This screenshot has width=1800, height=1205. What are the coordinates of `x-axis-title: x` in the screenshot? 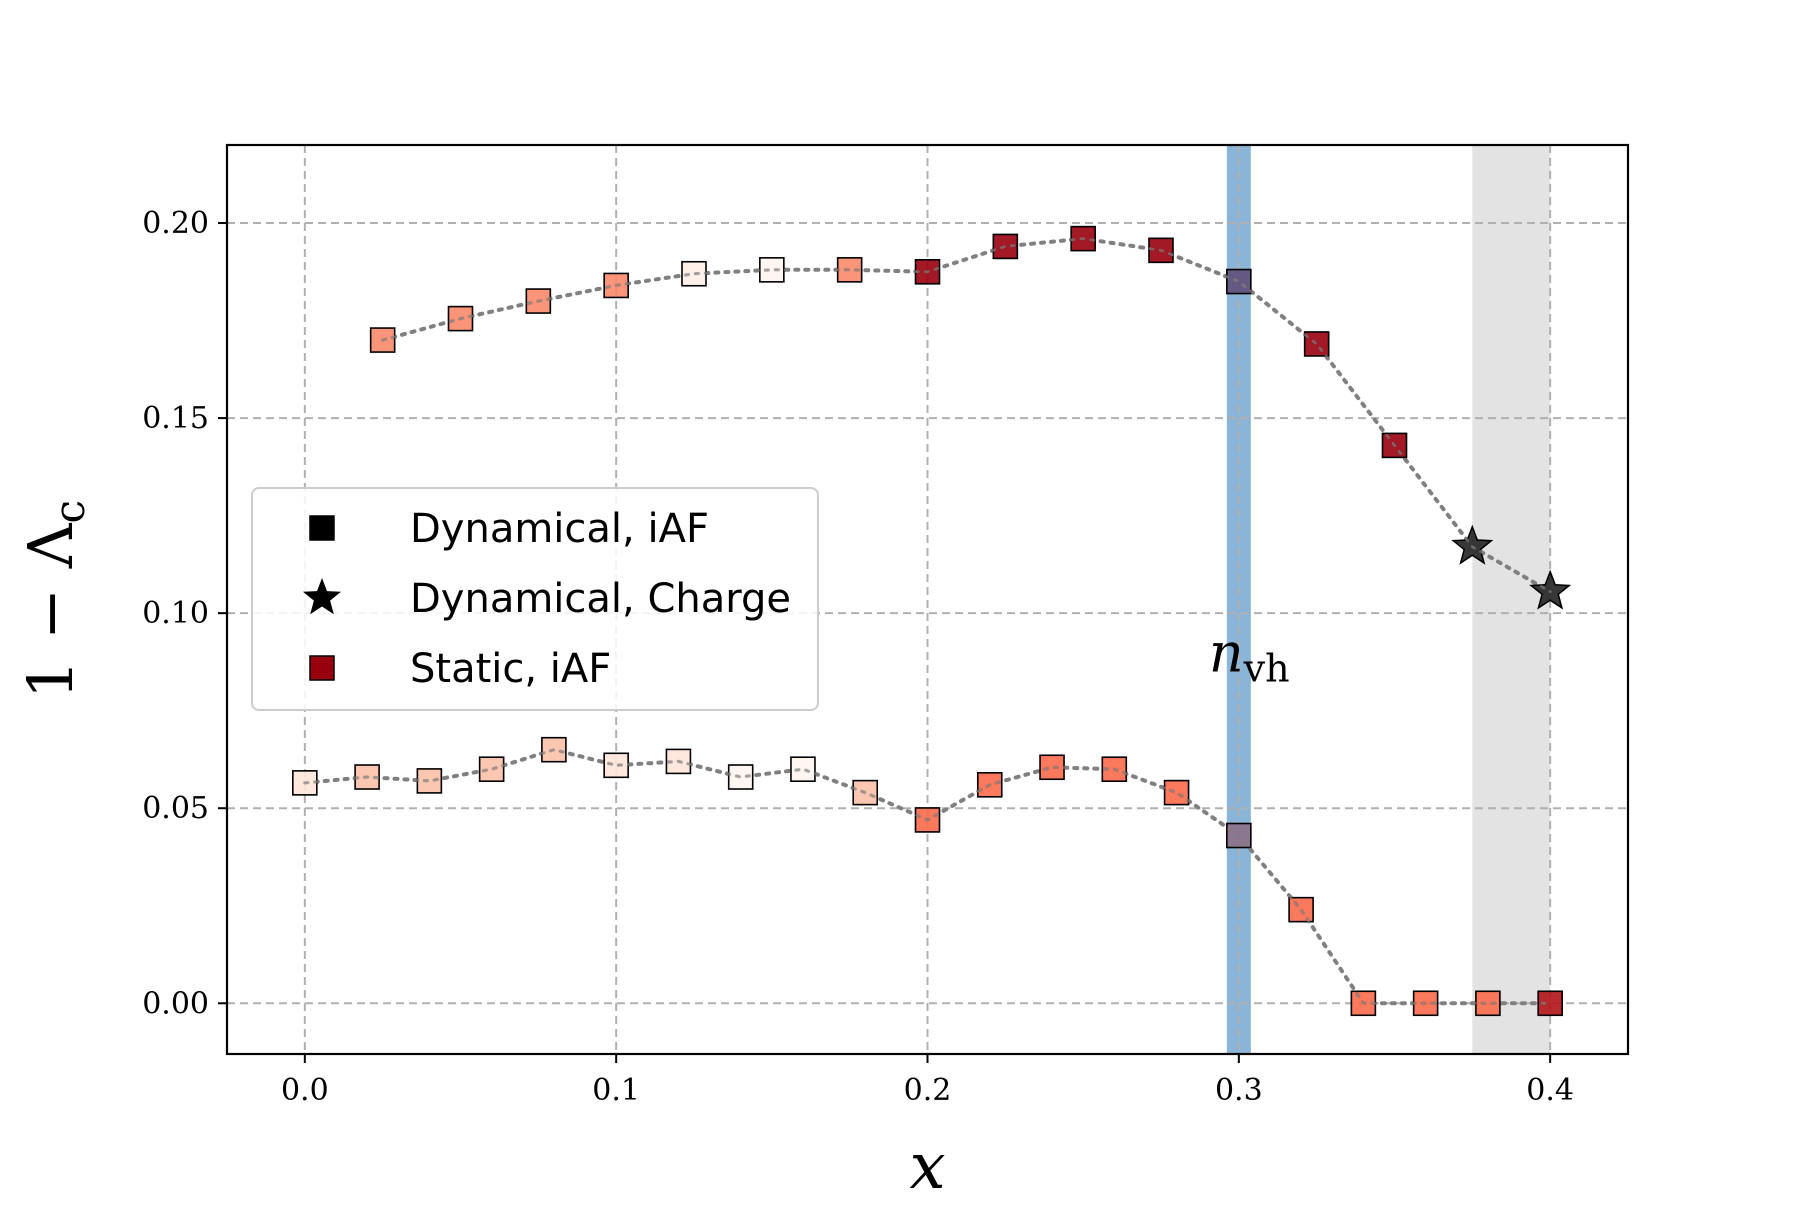 It's located at (927, 1165).